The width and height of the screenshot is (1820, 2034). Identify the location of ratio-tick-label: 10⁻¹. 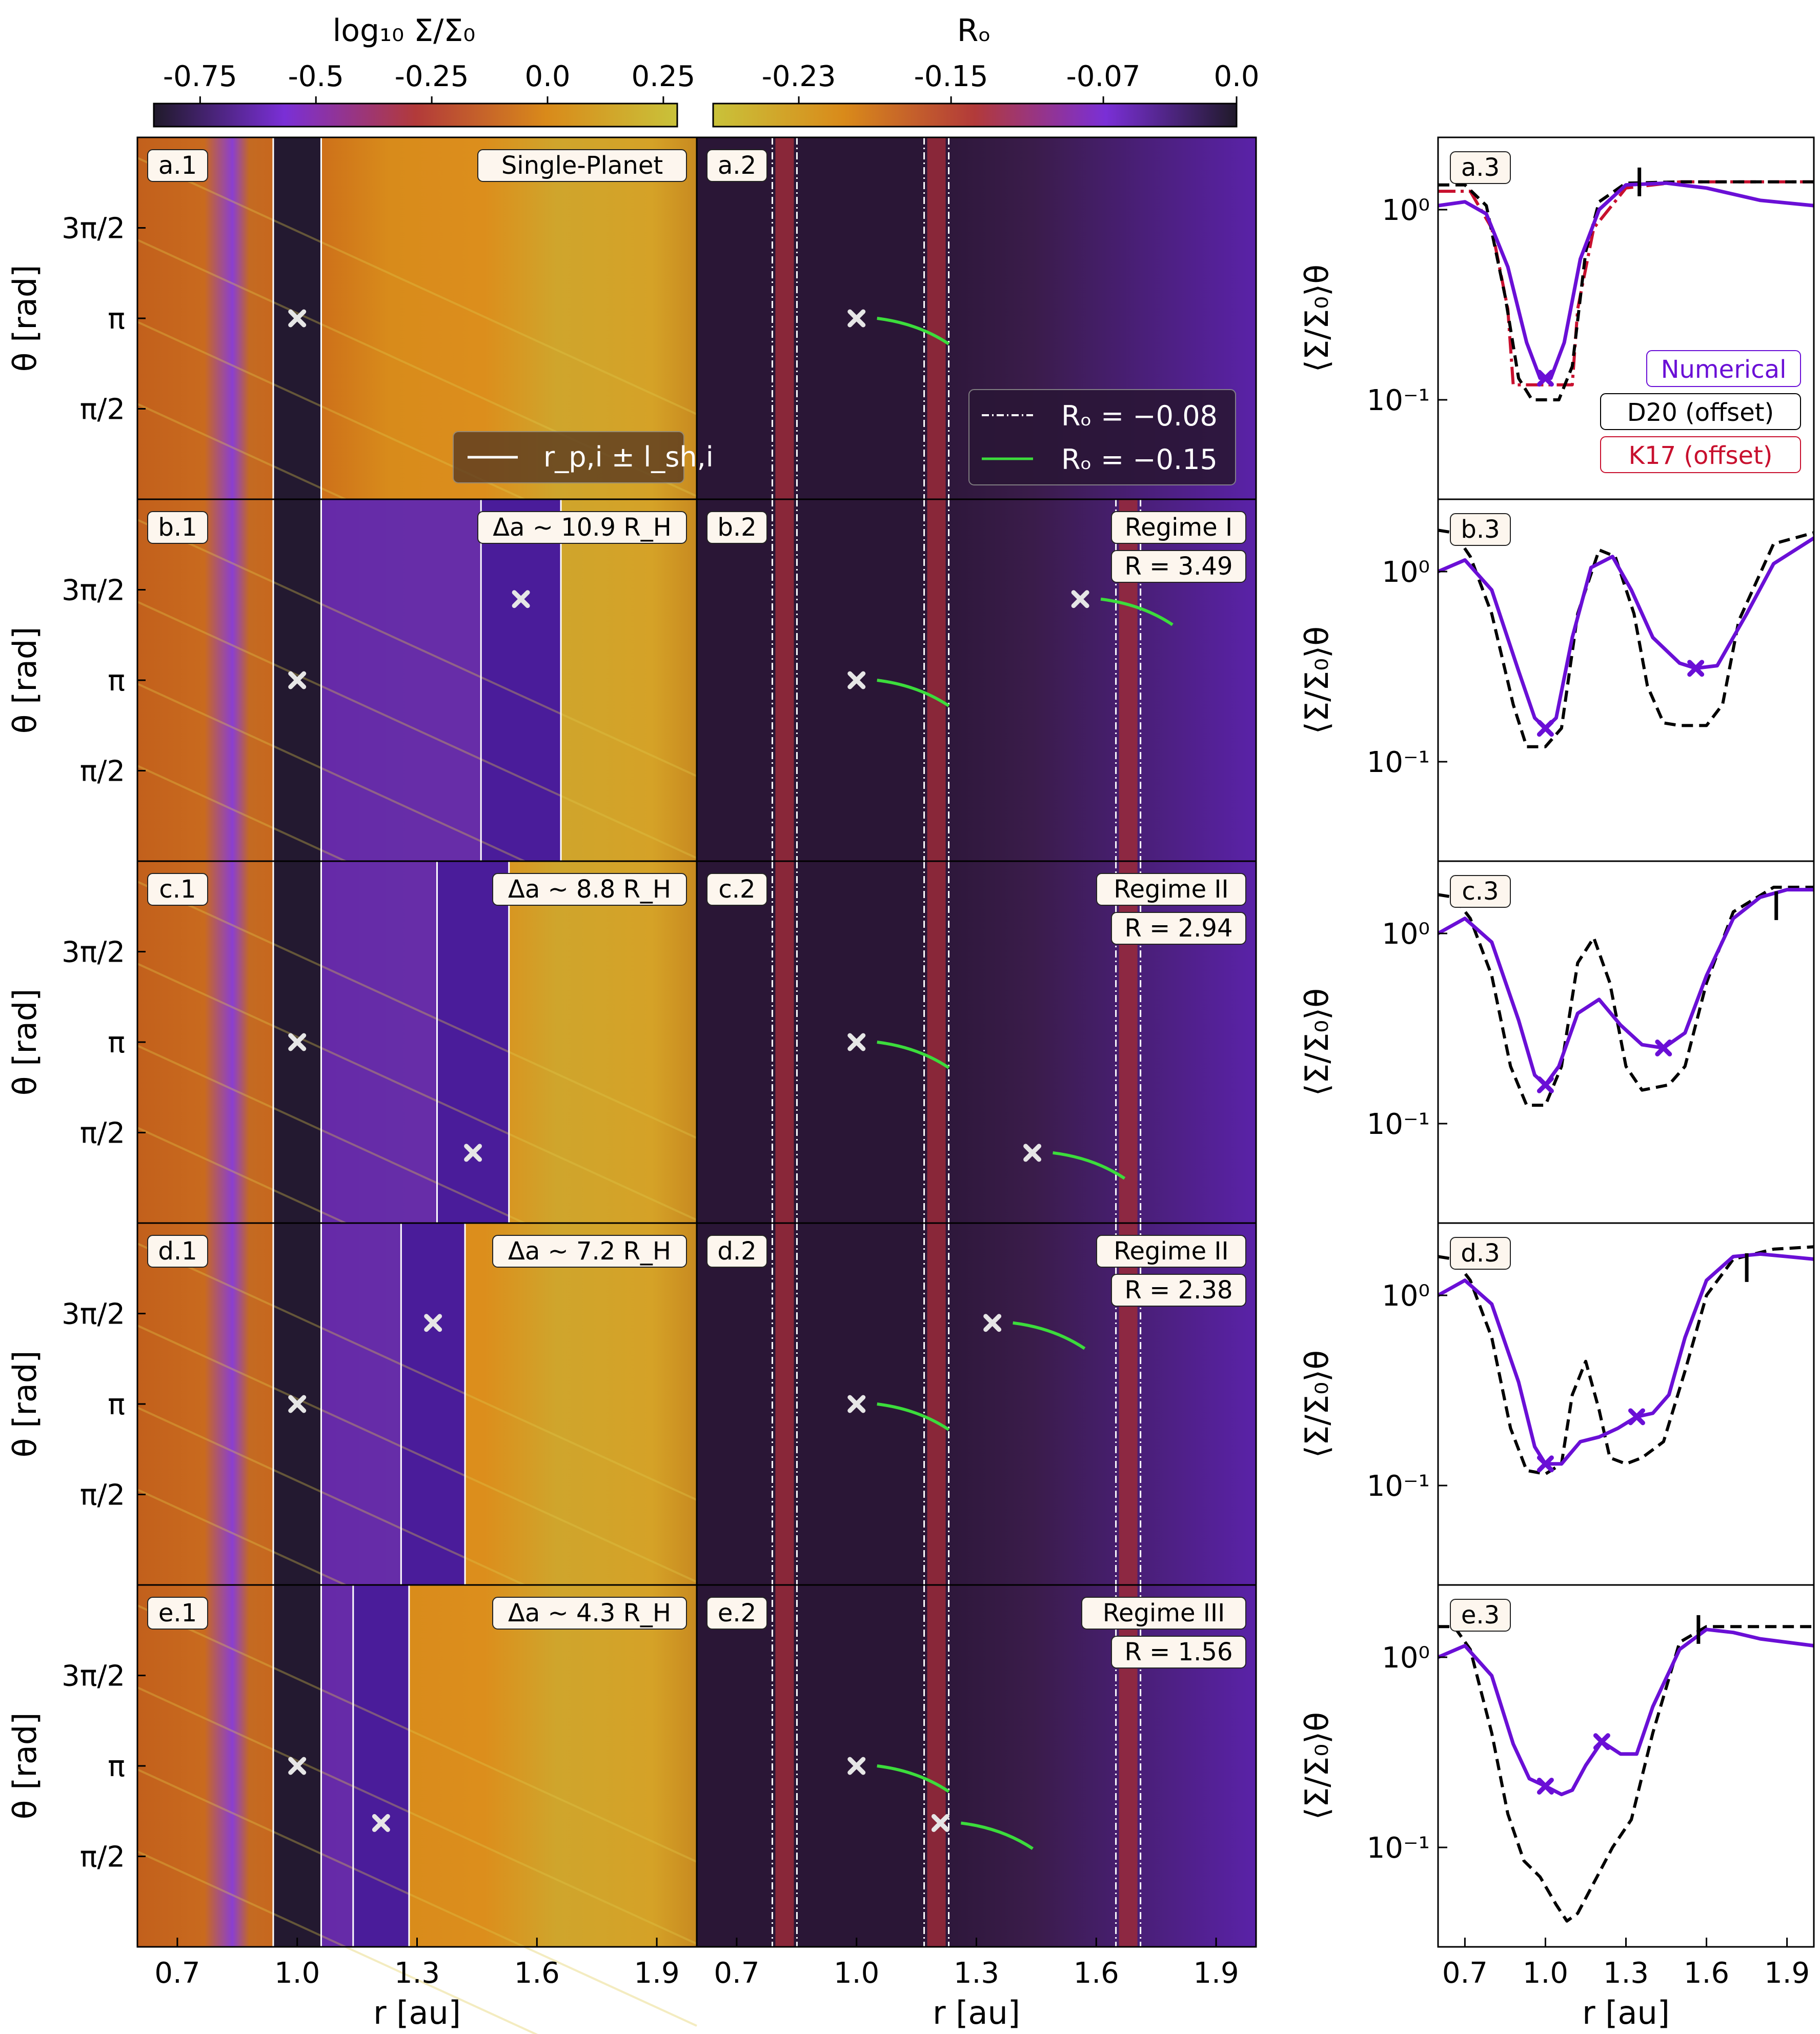
(1398, 1124).